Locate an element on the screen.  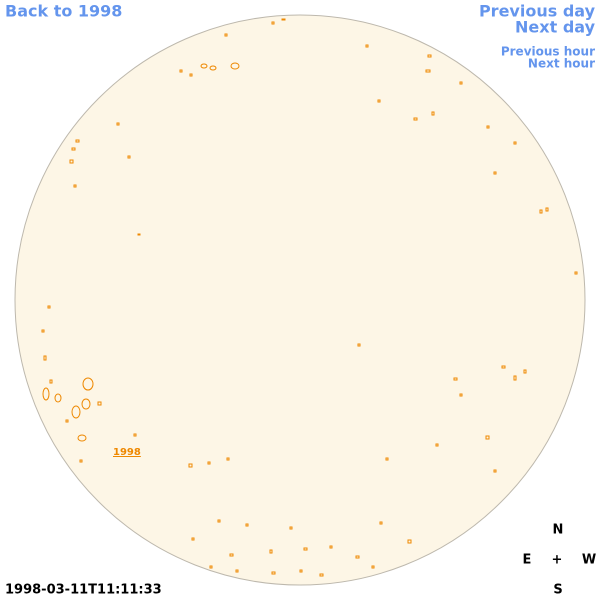
next-hour-link: Next hour is located at coordinates (561, 64).